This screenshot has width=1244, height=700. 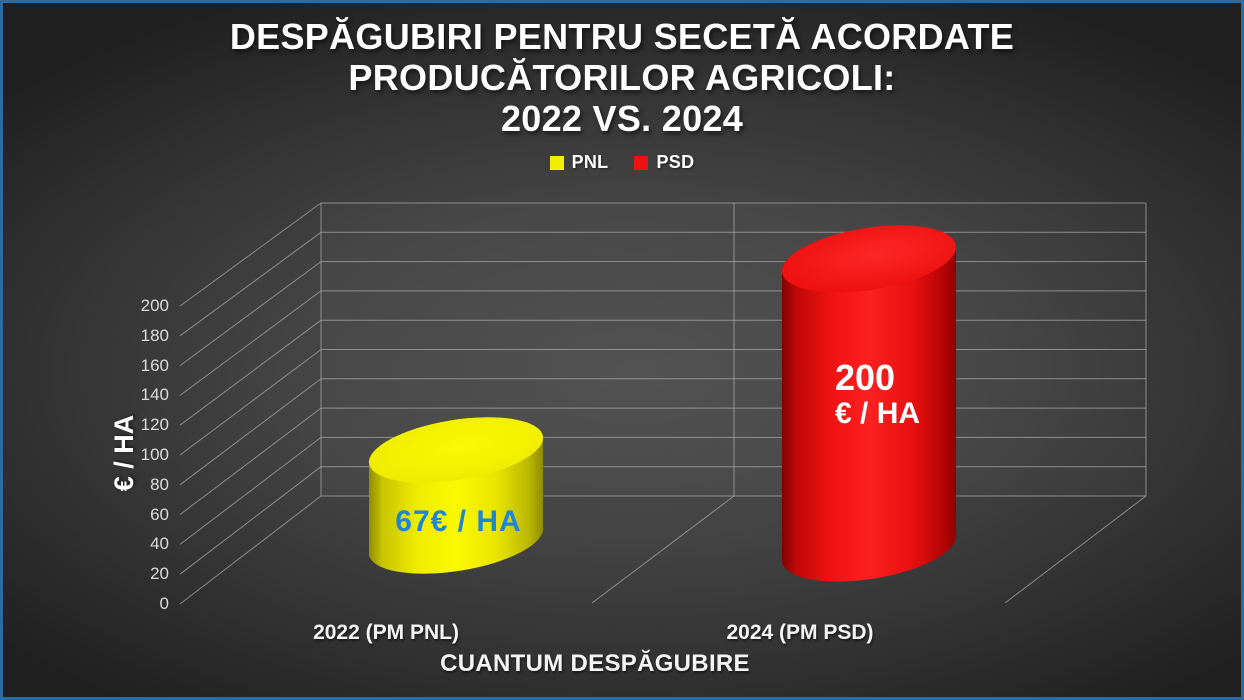 I want to click on legend-item-pnl: PNL, so click(x=579, y=162).